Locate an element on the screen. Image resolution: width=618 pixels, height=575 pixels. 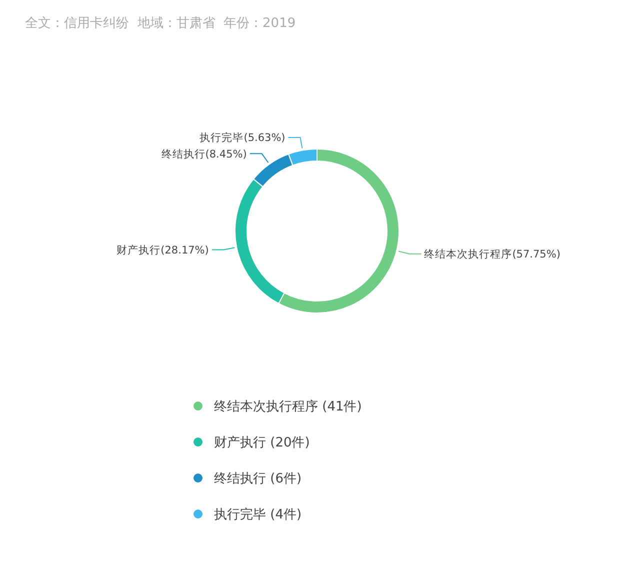
data-label: 终结本次执行程序(57.75%) is located at coordinates (492, 254).